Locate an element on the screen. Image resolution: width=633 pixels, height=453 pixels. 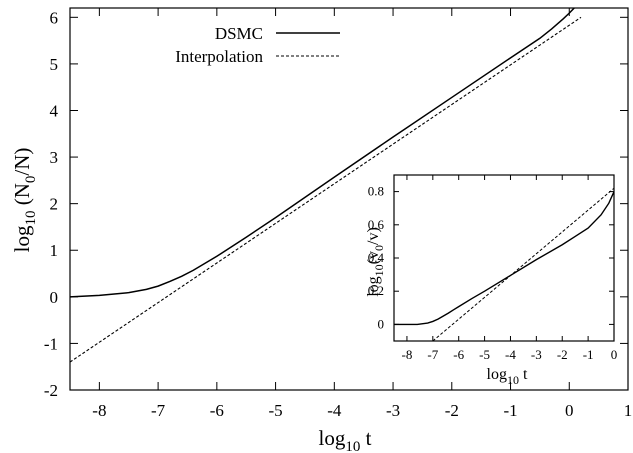
y-tick-label: -1 is located at coordinates (51, 343).